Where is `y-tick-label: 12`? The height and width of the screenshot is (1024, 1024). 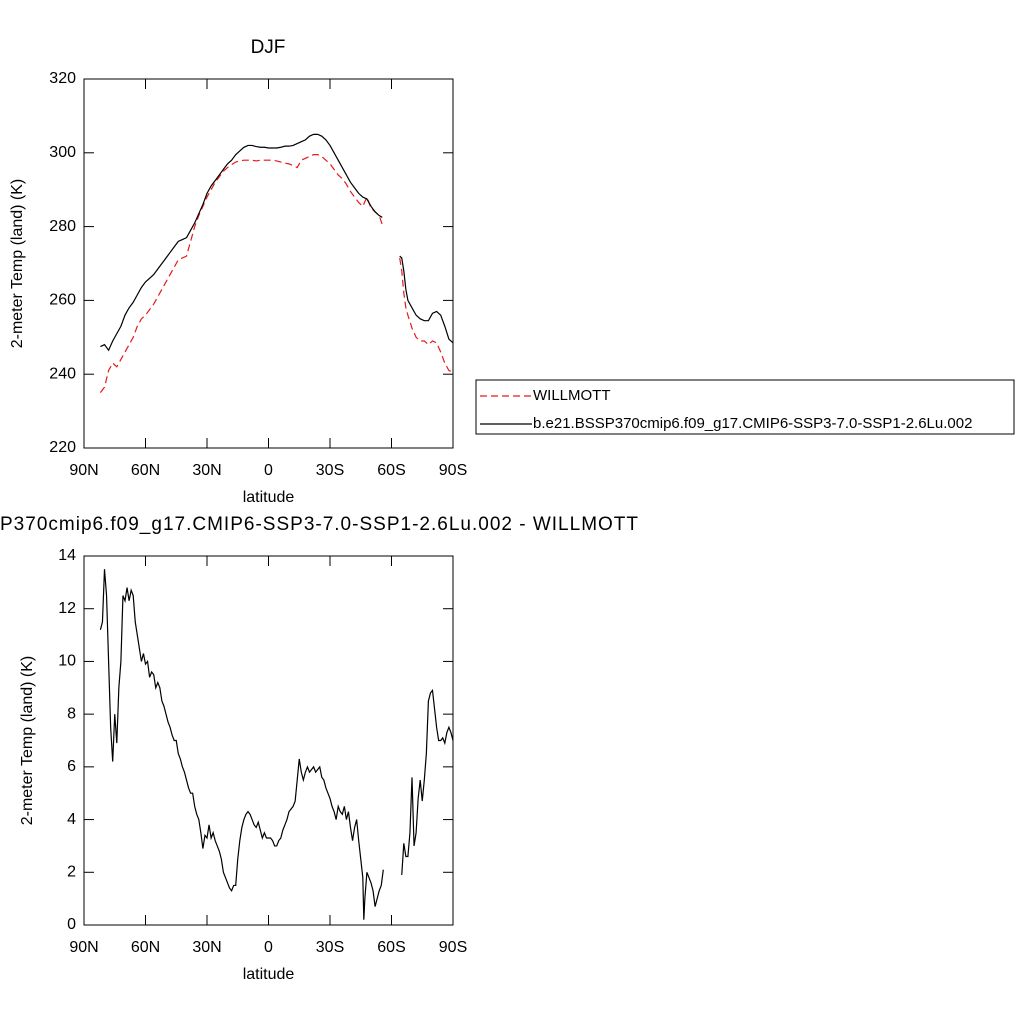
y-tick-label: 12 is located at coordinates (67, 608).